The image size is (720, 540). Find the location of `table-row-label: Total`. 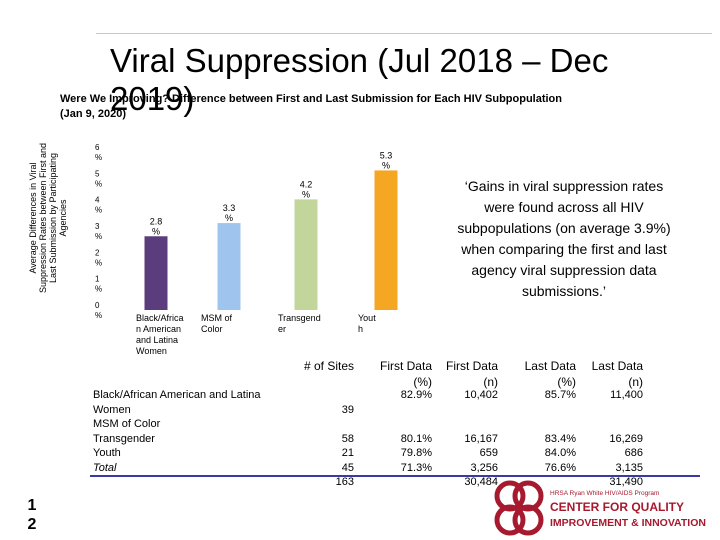

table-row-label: Total is located at coordinates (105, 467).